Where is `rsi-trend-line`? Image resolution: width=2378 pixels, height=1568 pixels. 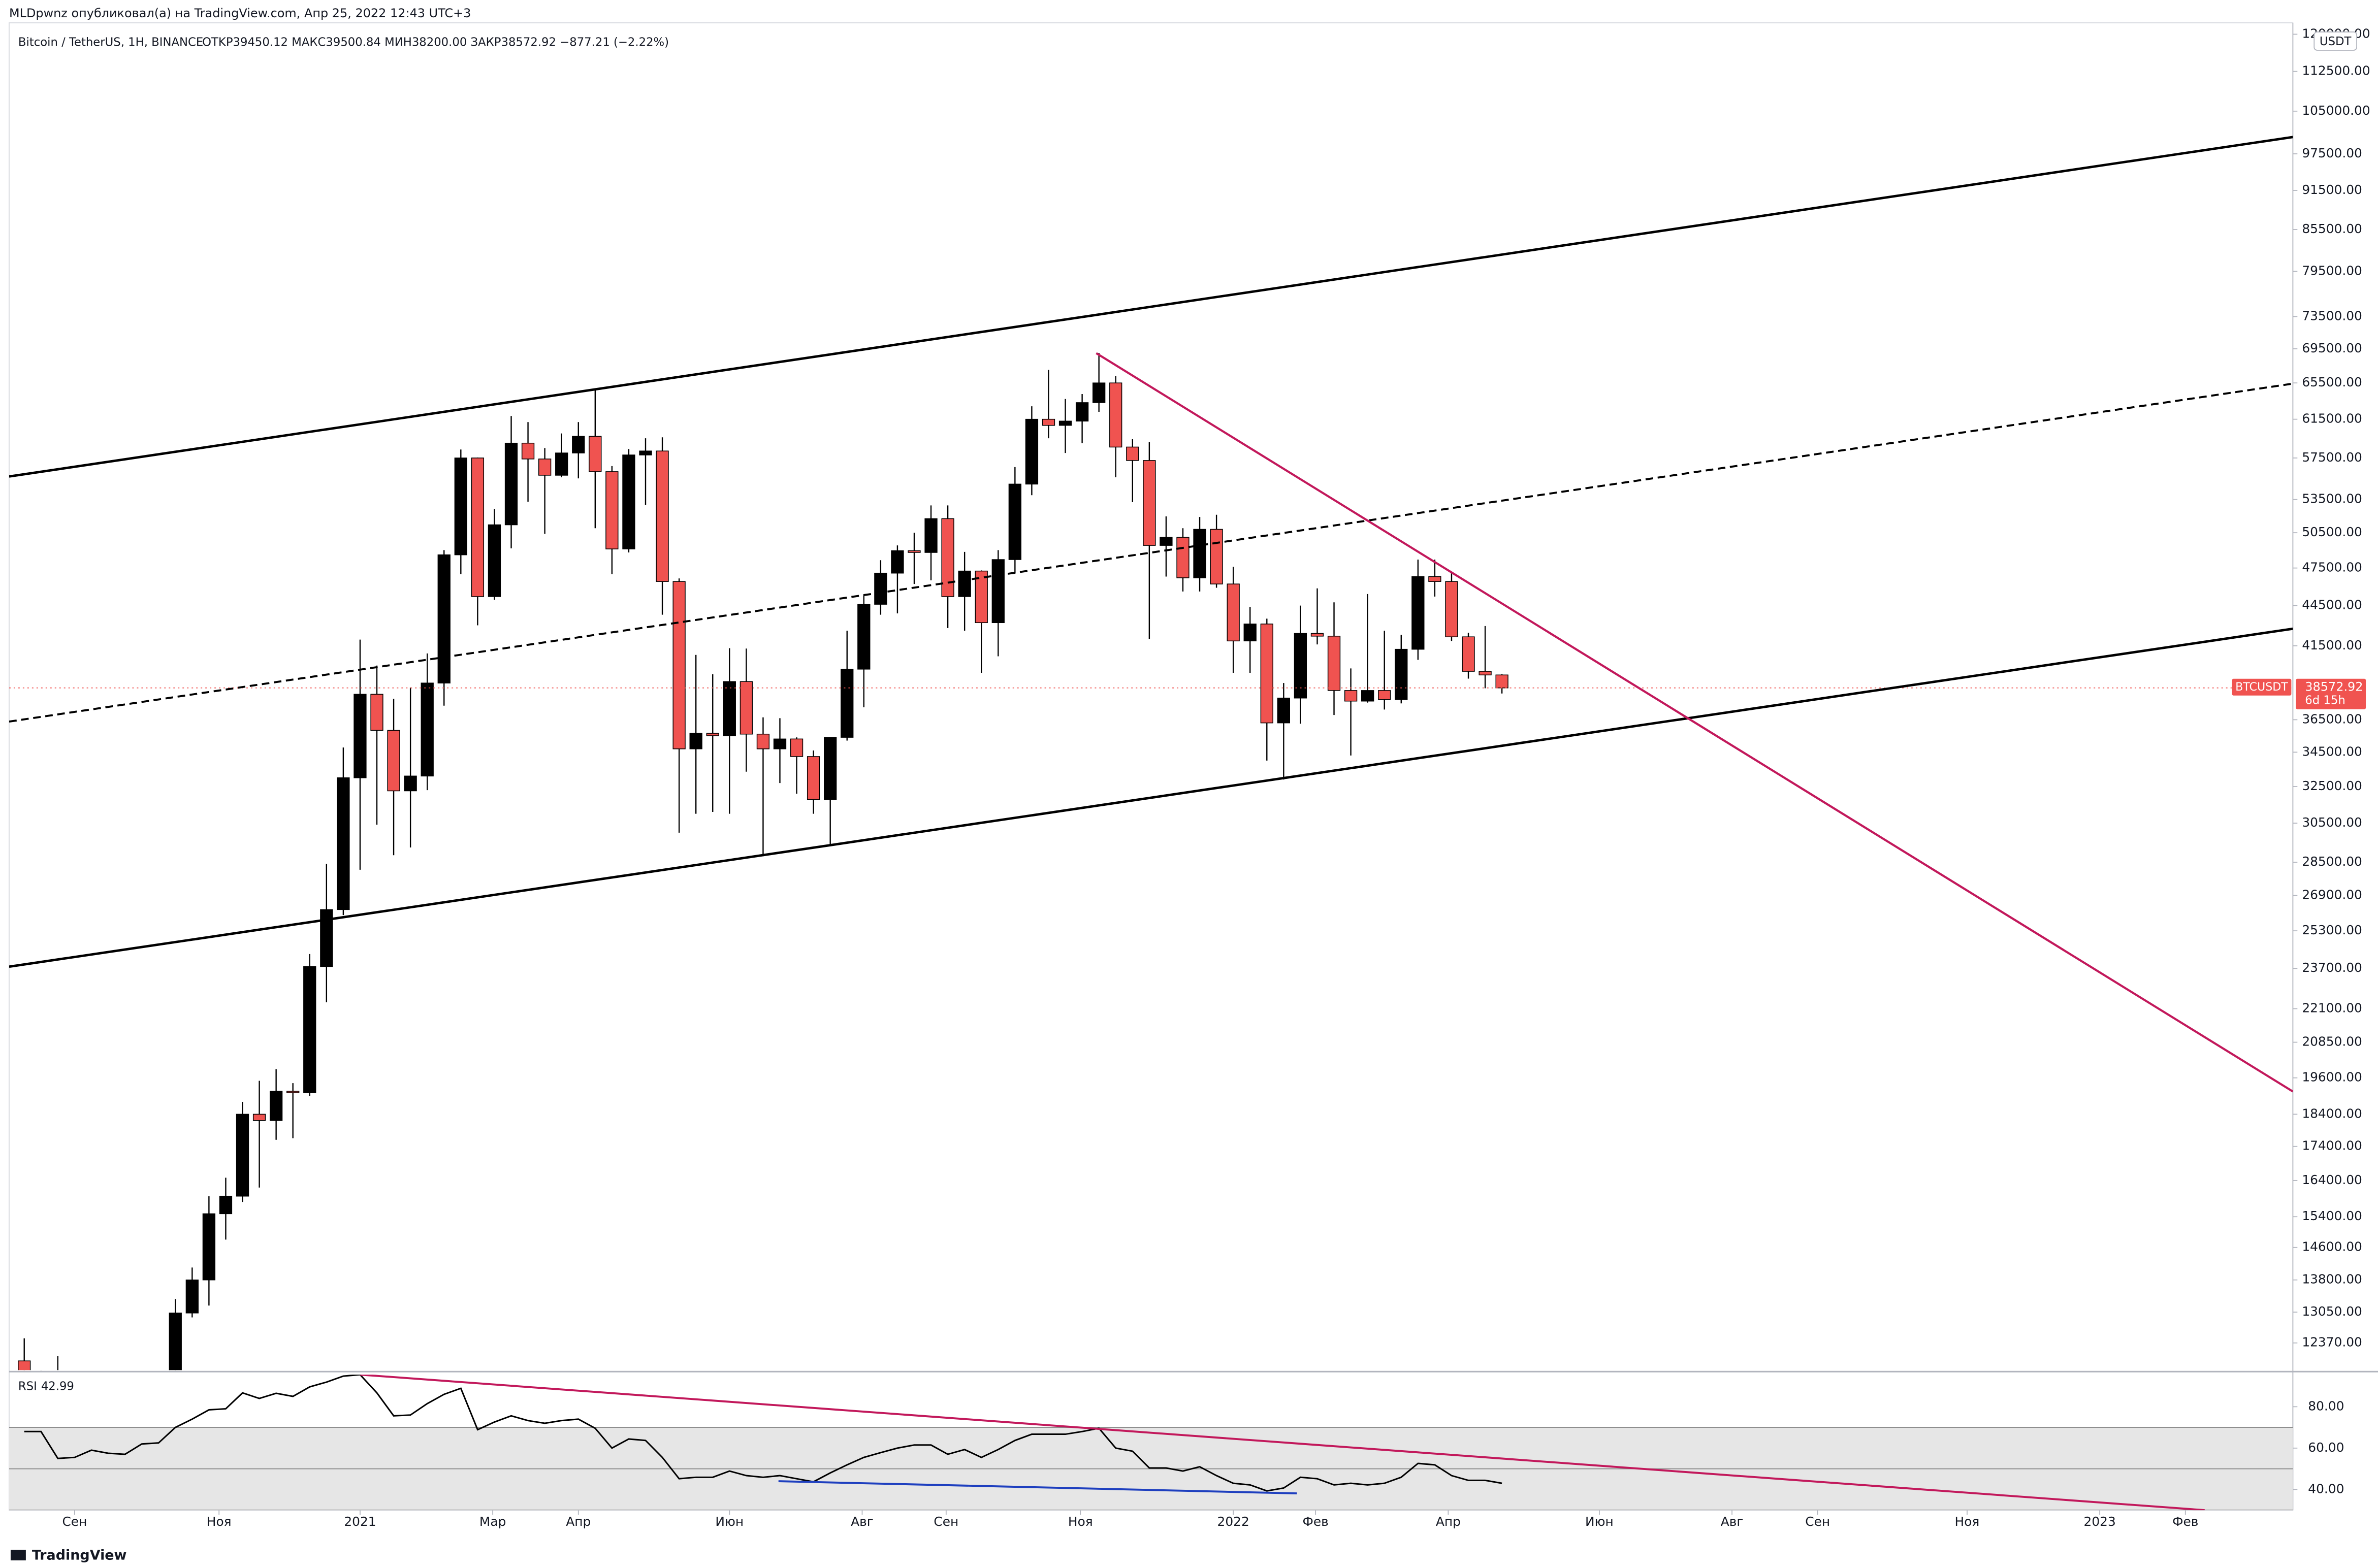 rsi-trend-line is located at coordinates (1283, 1443).